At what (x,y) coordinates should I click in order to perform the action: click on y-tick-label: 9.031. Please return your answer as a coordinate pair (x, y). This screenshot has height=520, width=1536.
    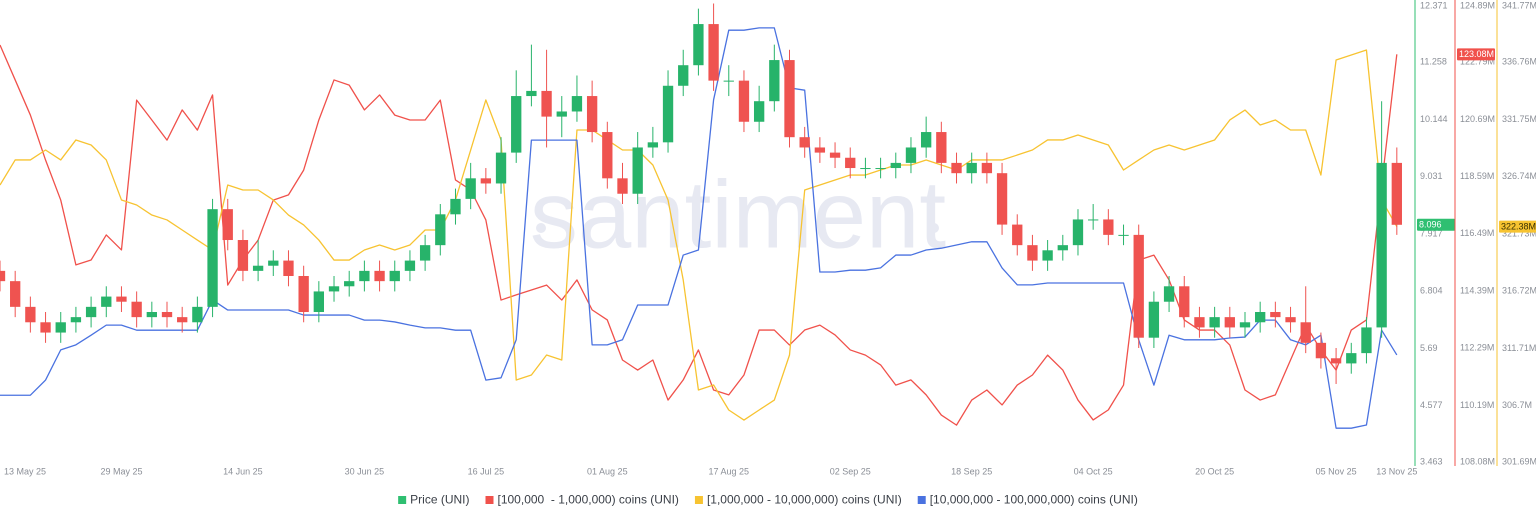
    Looking at the image, I should click on (1431, 176).